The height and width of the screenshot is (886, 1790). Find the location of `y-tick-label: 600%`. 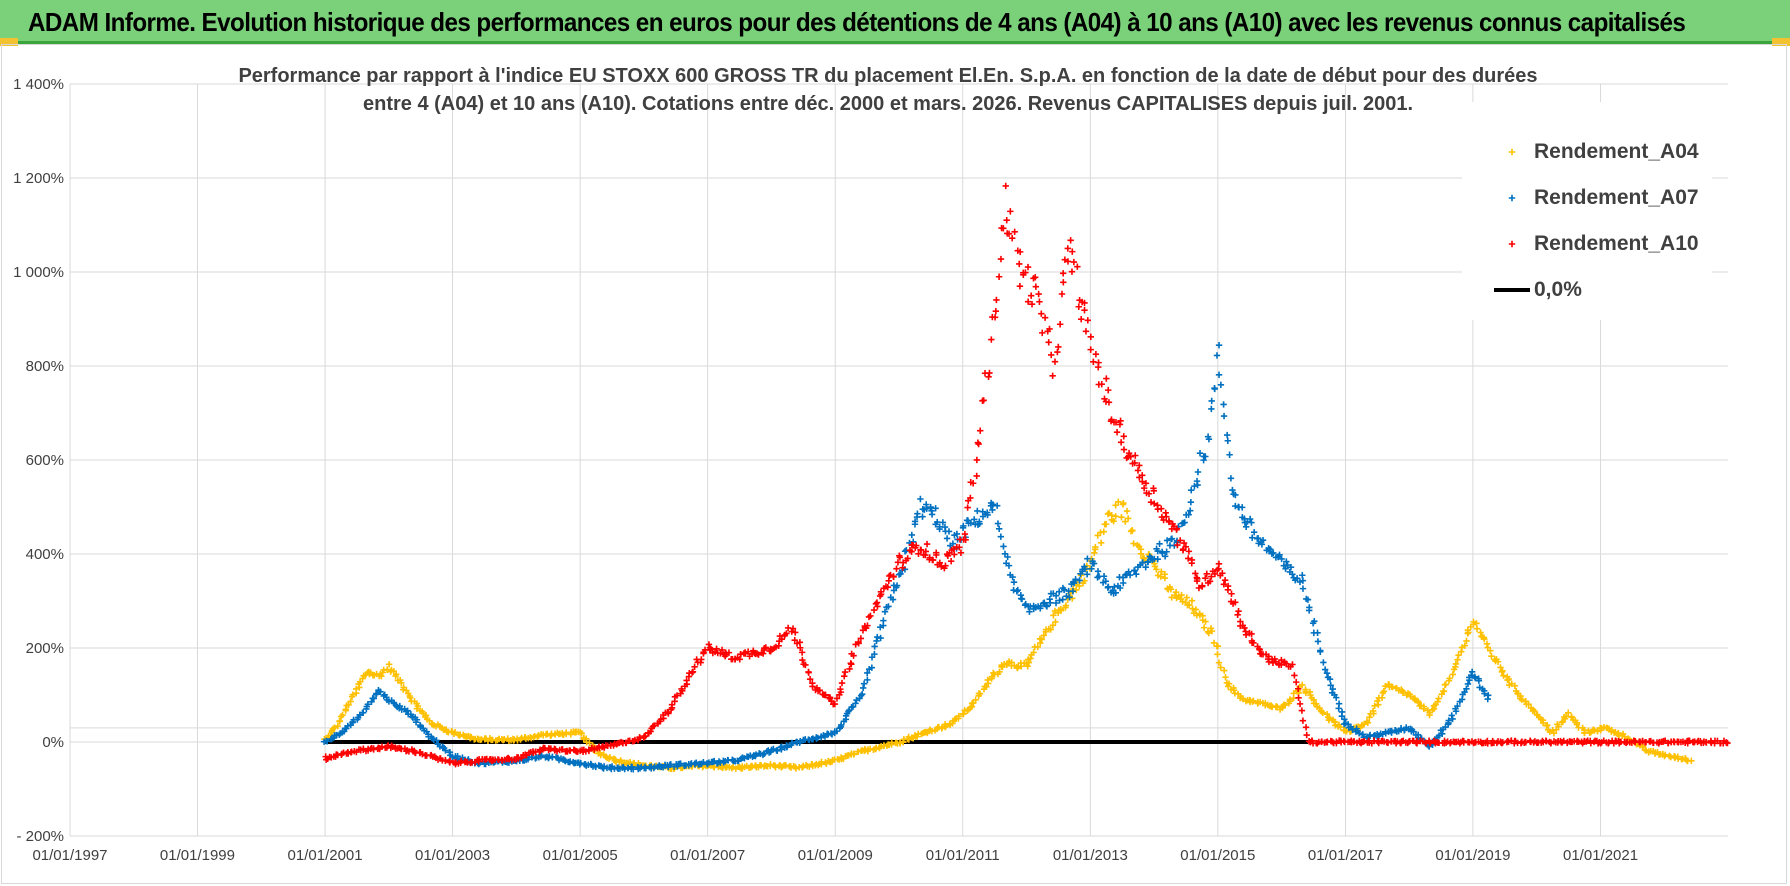

y-tick-label: 600% is located at coordinates (45, 460).